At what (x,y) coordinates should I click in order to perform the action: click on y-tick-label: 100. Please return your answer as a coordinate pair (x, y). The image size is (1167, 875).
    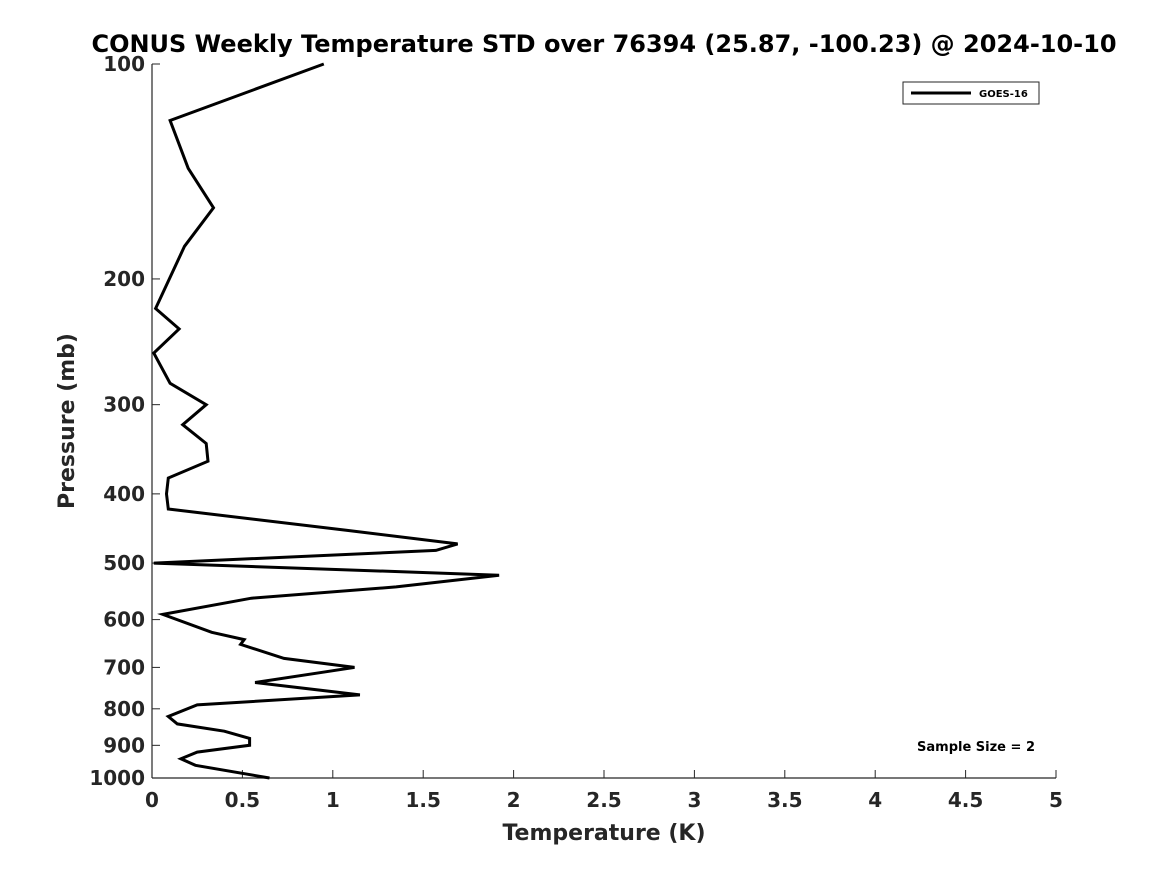
    Looking at the image, I should click on (124, 64).